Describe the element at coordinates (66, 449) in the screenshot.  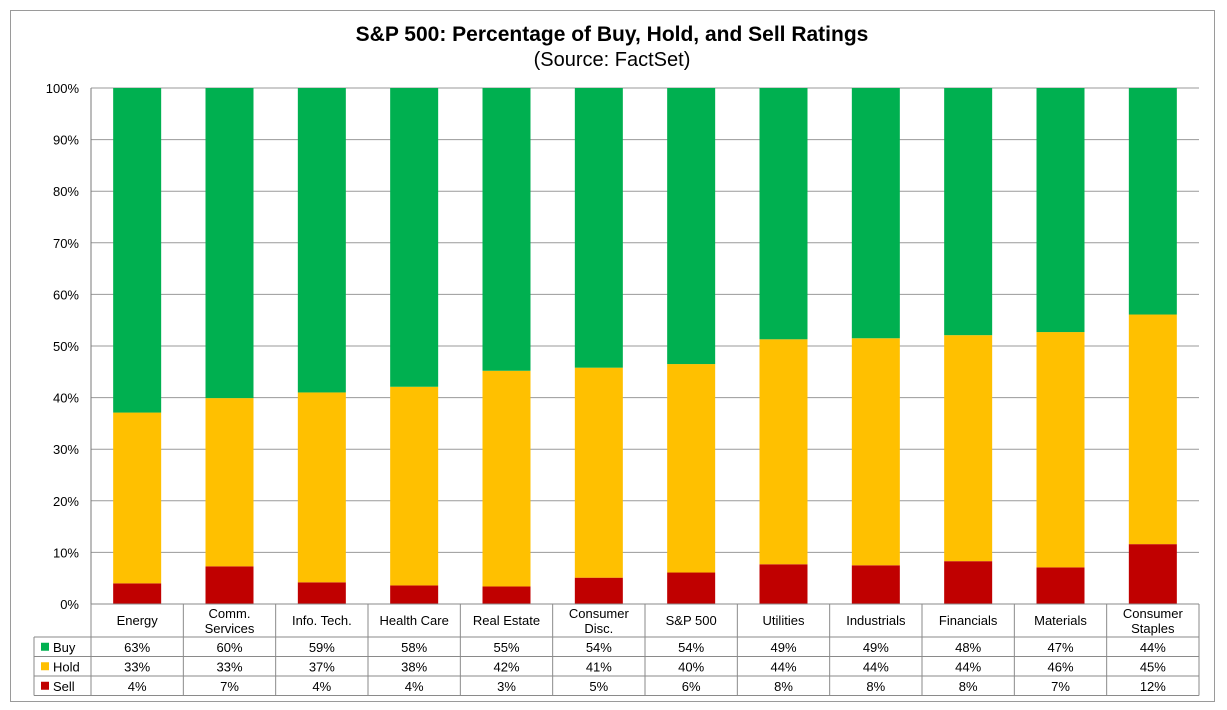
I see `y-tick-label: 30%` at that location.